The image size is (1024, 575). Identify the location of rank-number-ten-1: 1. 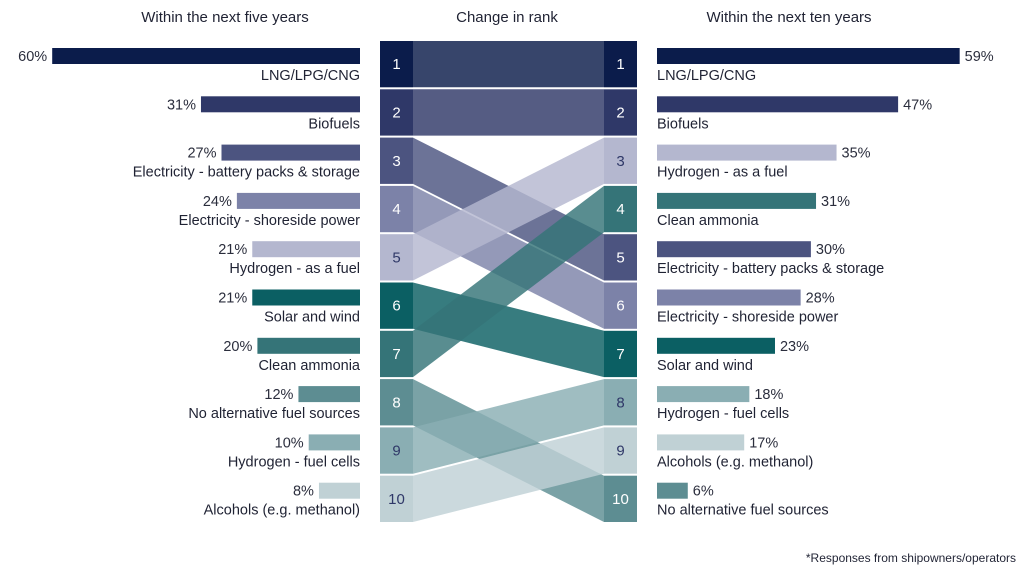
(620, 64).